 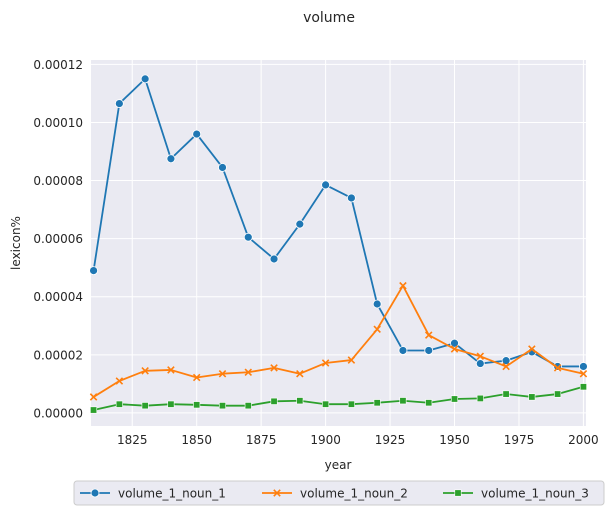 What do you see at coordinates (261, 440) in the screenshot?
I see `x-tick-label: 1875` at bounding box center [261, 440].